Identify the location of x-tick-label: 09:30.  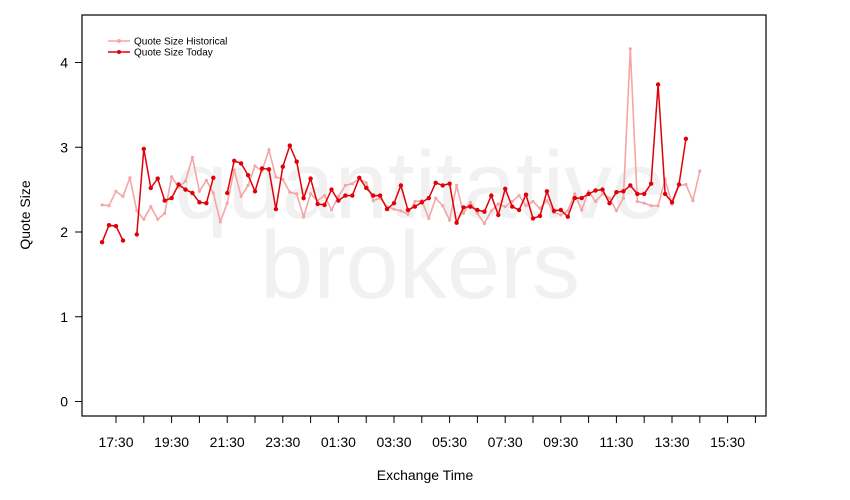
(560, 442).